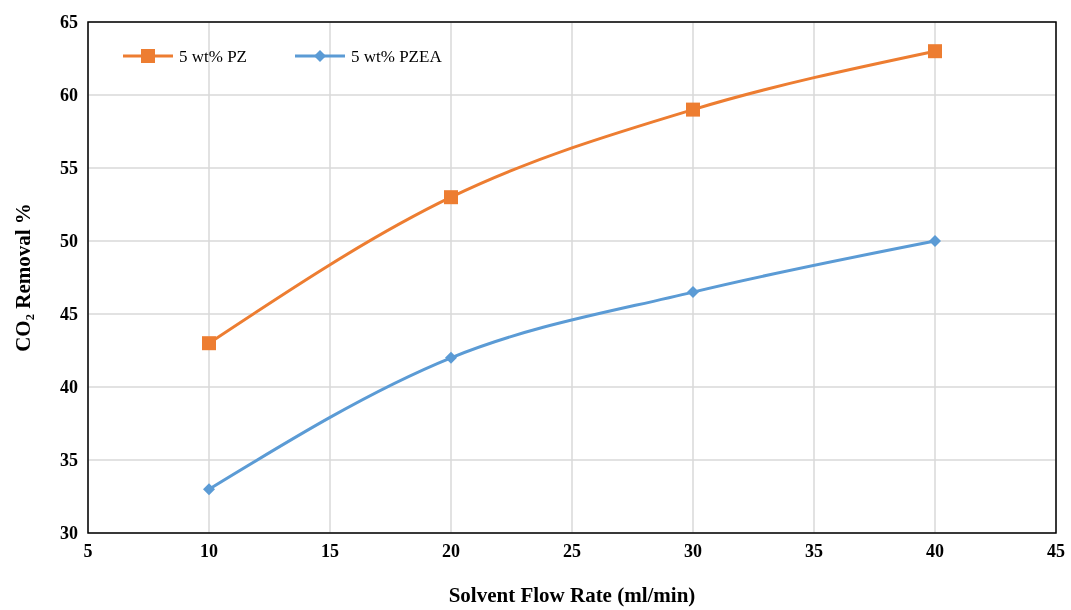 The image size is (1071, 610). I want to click on x-tick-label: 15, so click(330, 551).